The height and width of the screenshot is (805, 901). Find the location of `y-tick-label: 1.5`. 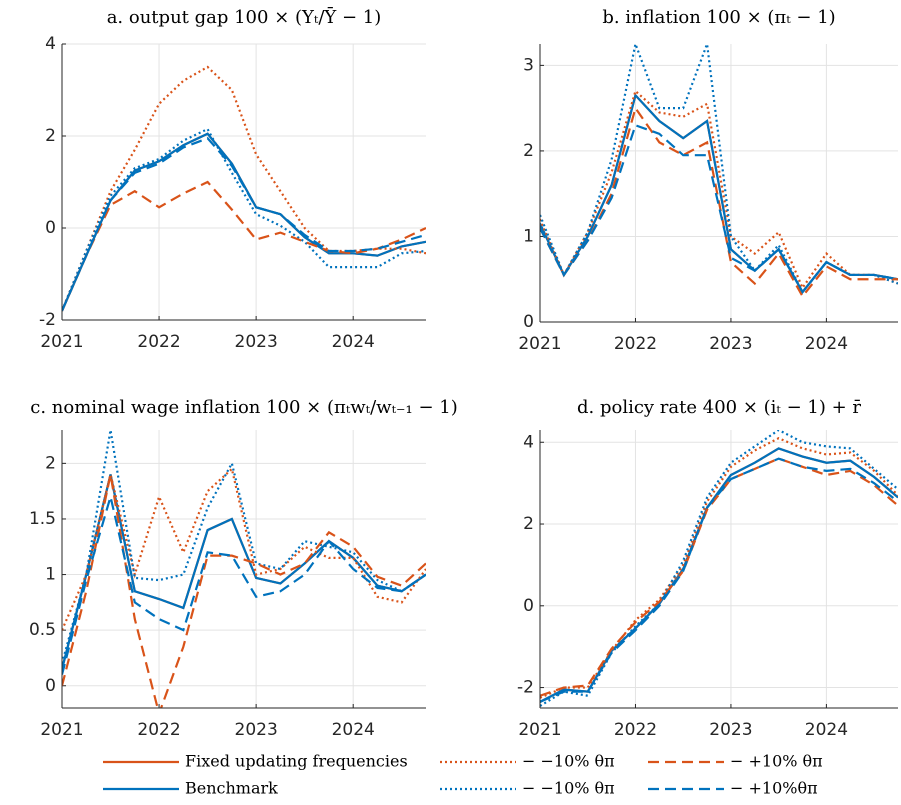

y-tick-label: 1.5 is located at coordinates (42, 519).